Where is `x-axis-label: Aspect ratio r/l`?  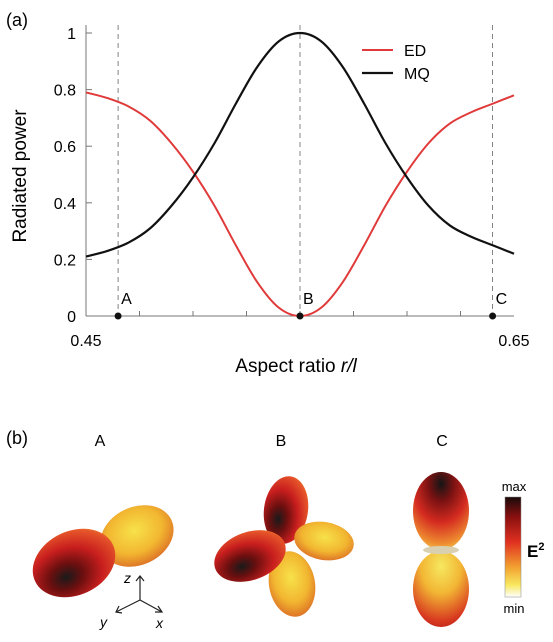
x-axis-label: Aspect ratio r/l is located at coordinates (296, 366).